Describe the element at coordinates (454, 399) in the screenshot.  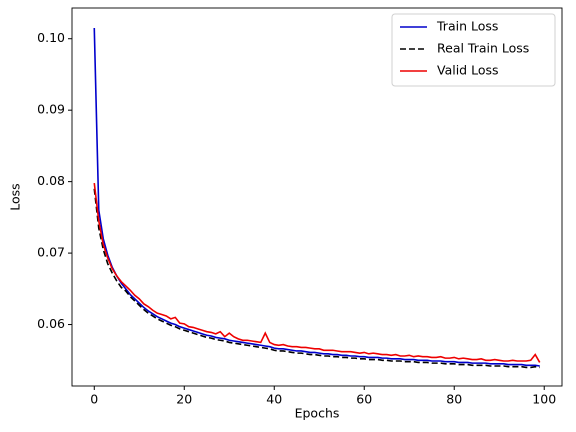
I see `x-tick-label: 80` at that location.